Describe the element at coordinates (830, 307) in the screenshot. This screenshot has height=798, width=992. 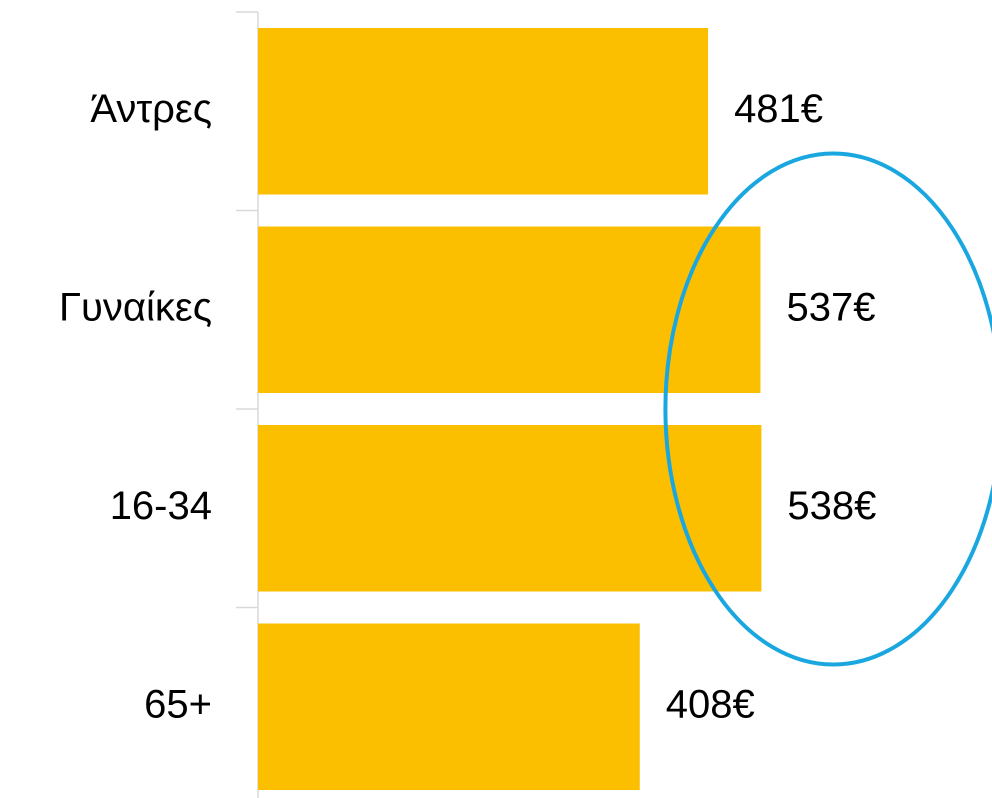
I see `value-label: 537€` at that location.